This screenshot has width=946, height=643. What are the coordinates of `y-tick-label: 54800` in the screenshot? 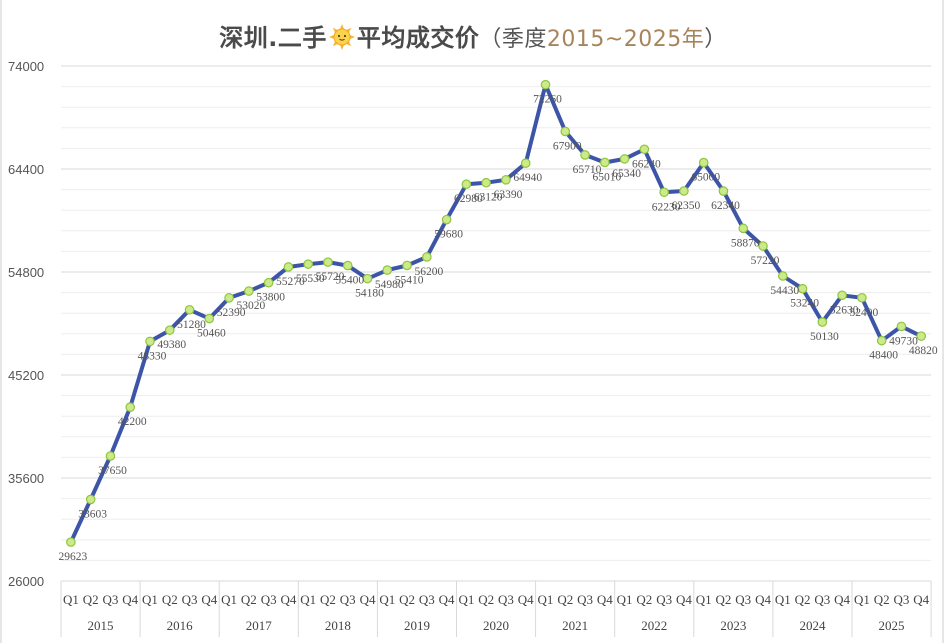 It's located at (26, 272).